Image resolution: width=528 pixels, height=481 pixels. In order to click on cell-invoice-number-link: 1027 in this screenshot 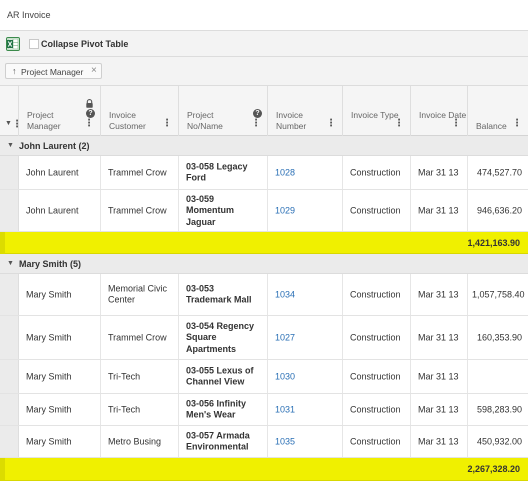, I will do `click(285, 336)`.